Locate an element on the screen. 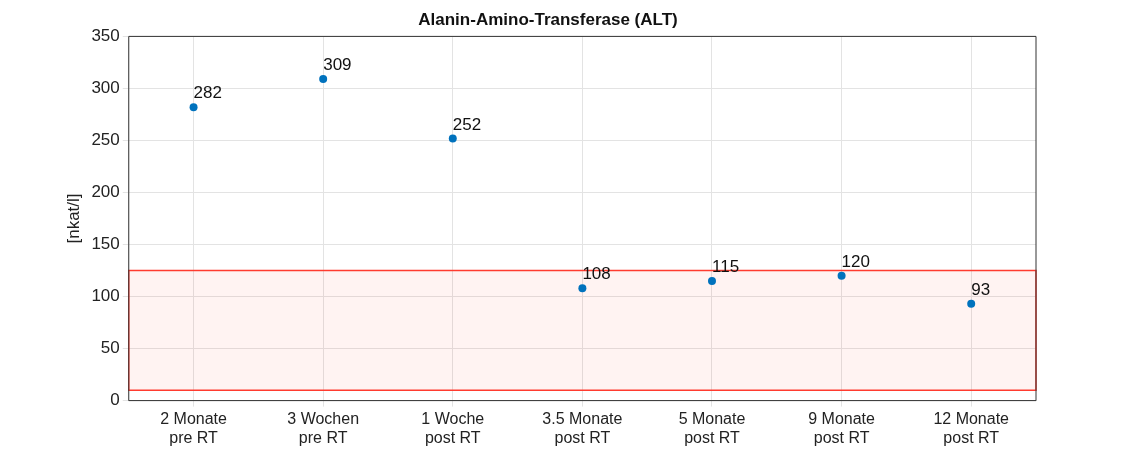 The image size is (1126, 455). data-label: 93 is located at coordinates (981, 290).